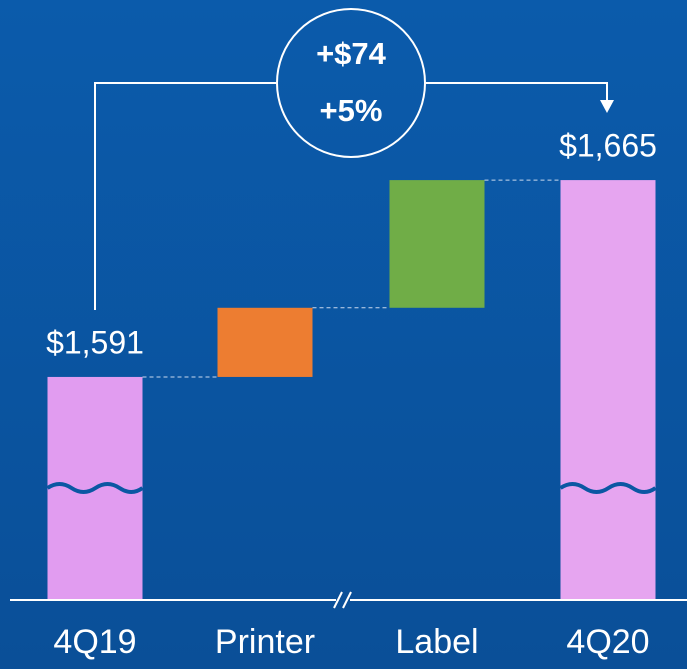  Describe the element at coordinates (351, 110) in the screenshot. I see `annotation: +5%` at that location.